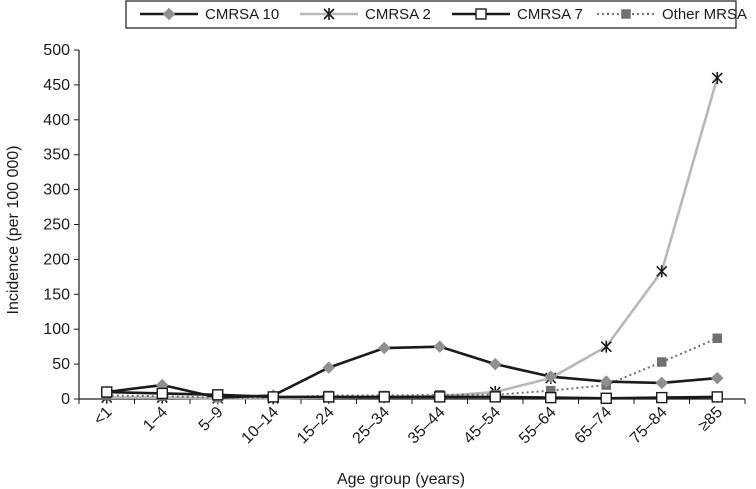 The width and height of the screenshot is (756, 489). Describe the element at coordinates (626, 14) in the screenshot. I see `legend-marker-other-mrsa` at that location.